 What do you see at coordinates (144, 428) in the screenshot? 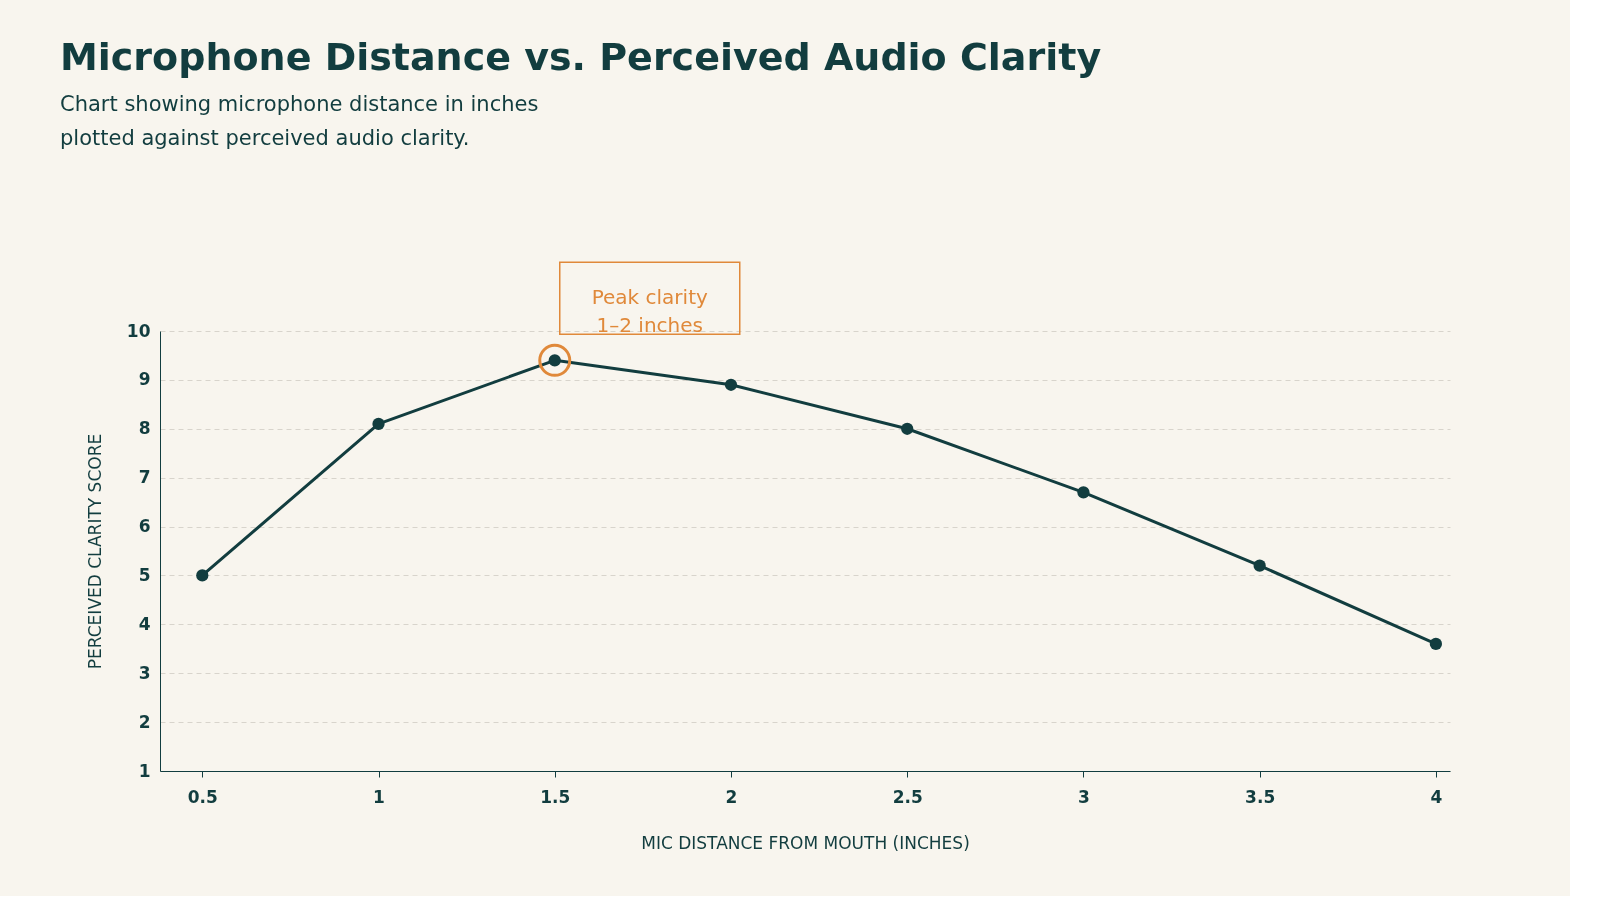
I see `y-tick-label: 8` at bounding box center [144, 428].